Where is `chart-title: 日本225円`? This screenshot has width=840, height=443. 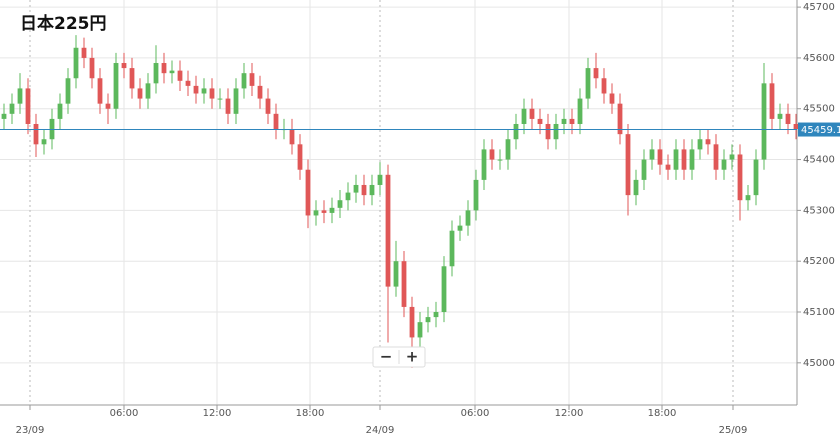
chart-title: 日本225円 is located at coordinates (63, 23).